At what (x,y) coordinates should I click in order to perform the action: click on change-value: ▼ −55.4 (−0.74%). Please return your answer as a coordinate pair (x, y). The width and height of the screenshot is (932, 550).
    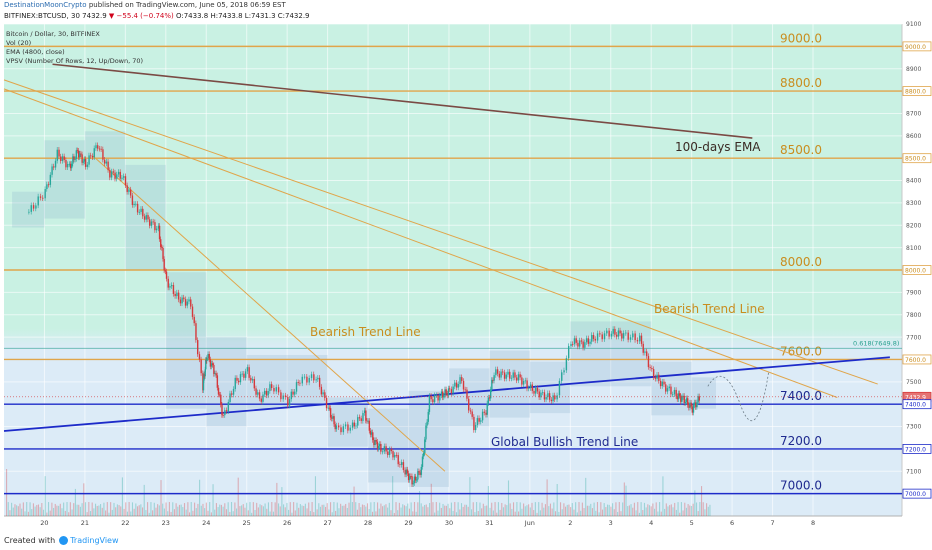
    Looking at the image, I should click on (141, 16).